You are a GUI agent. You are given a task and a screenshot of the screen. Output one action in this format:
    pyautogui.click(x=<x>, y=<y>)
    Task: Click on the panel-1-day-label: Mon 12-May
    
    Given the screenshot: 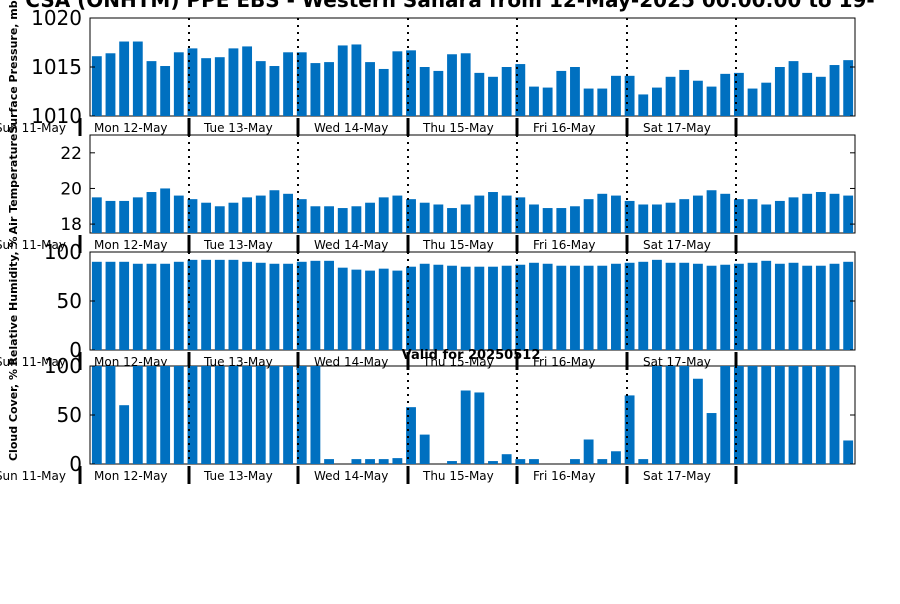 What is the action you would take?
    pyautogui.click(x=131, y=128)
    